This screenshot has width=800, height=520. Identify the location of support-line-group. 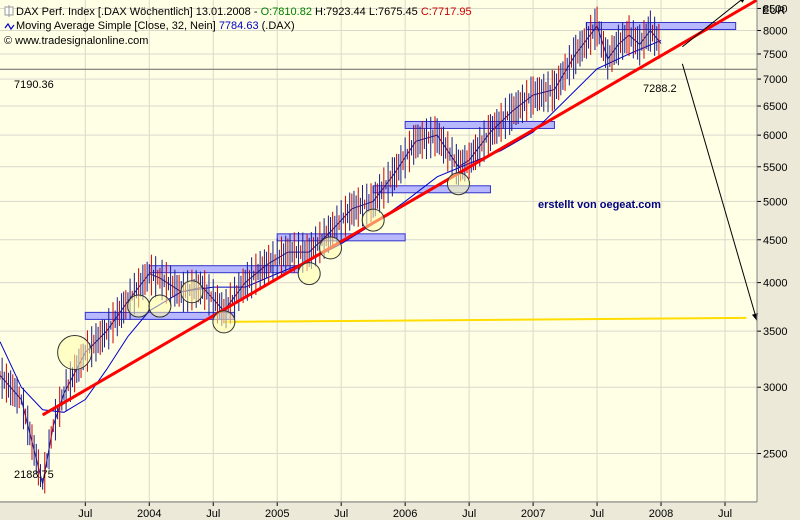
(485, 319).